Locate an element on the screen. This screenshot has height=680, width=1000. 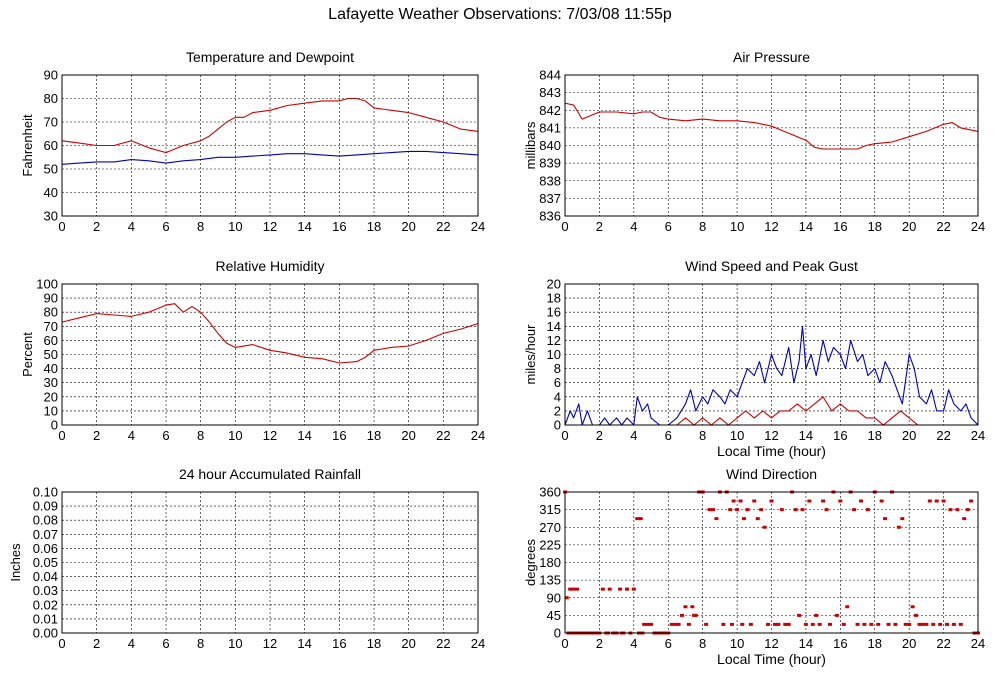
y-tick-label: 100 is located at coordinates (47, 284).